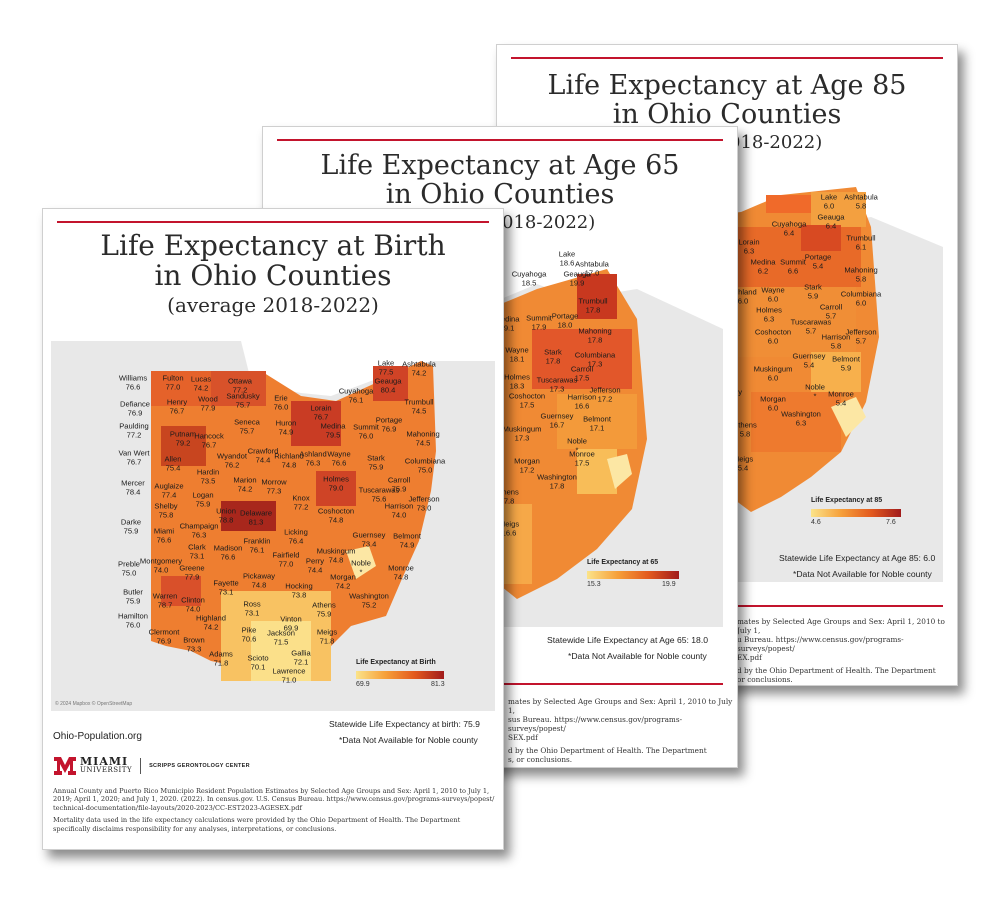  I want to click on county-name: Erie, so click(281, 398).